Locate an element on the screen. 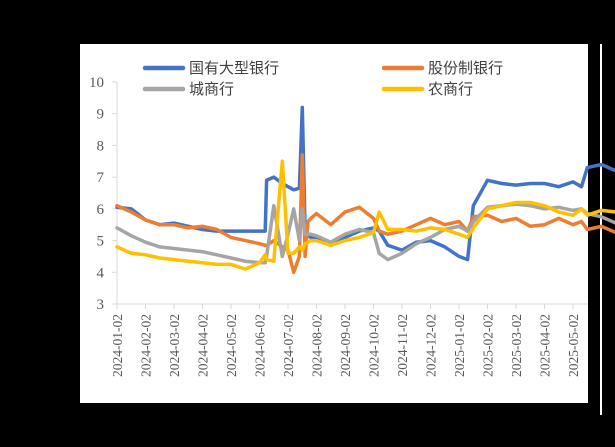  x-tick-label: 2024-03-02 is located at coordinates (174, 345).